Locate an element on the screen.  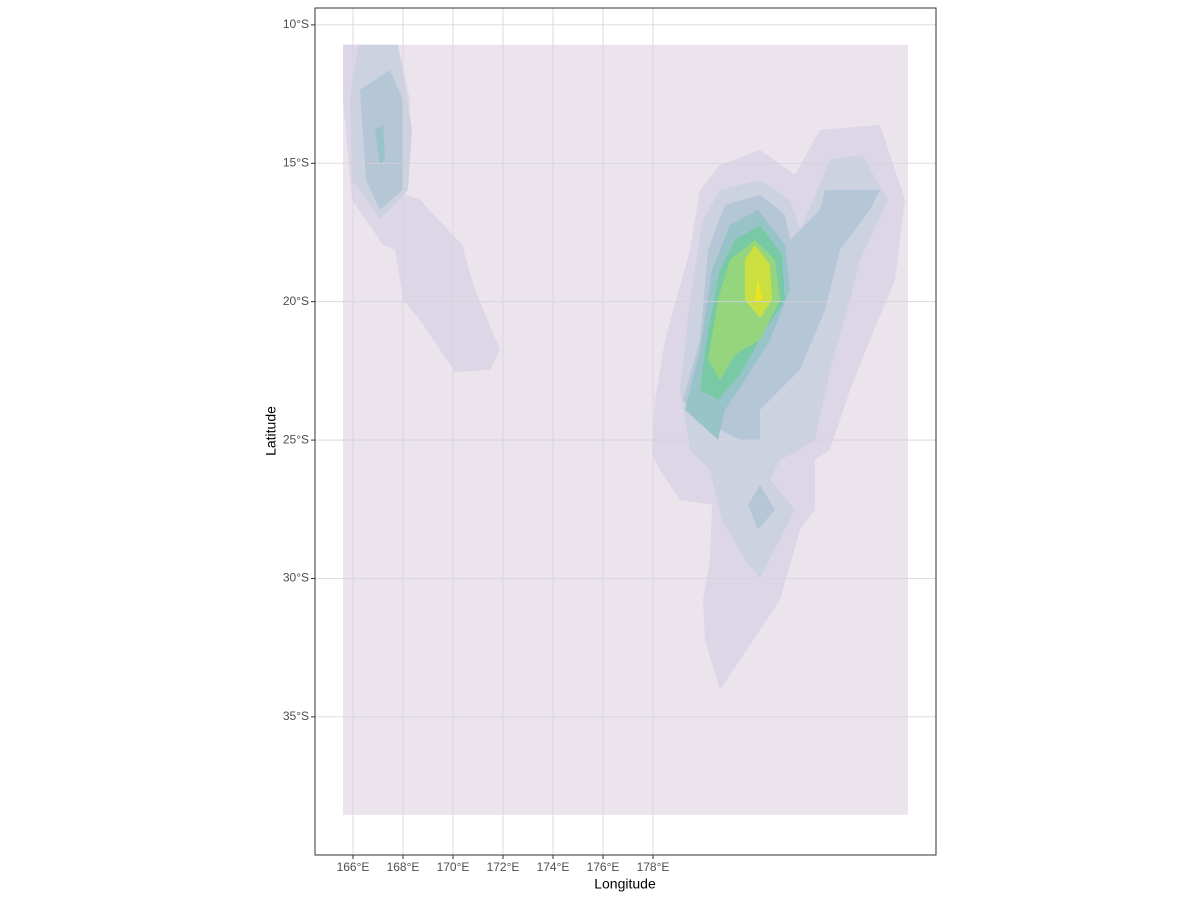
y-tick-label: 30°S is located at coordinates (296, 578).